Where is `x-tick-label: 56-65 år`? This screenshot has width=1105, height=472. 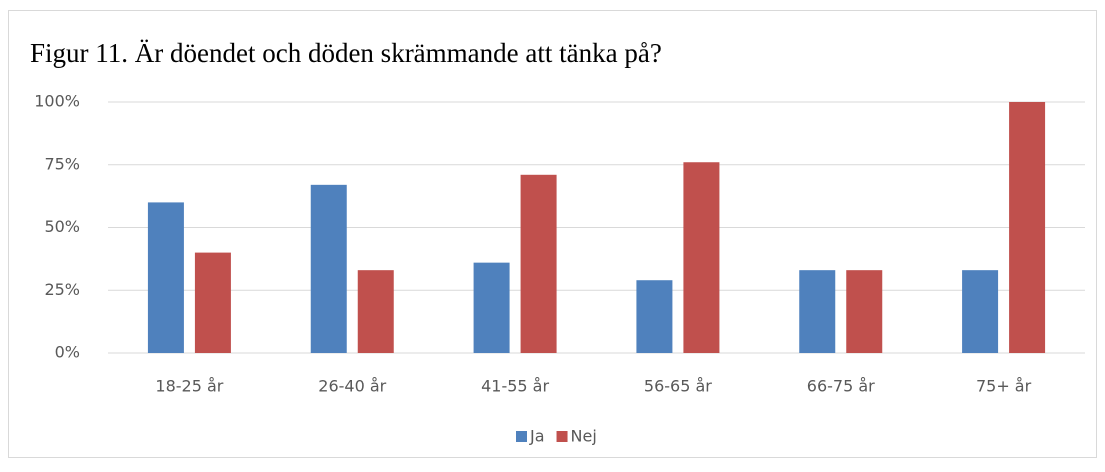 x-tick-label: 56-65 år is located at coordinates (678, 386).